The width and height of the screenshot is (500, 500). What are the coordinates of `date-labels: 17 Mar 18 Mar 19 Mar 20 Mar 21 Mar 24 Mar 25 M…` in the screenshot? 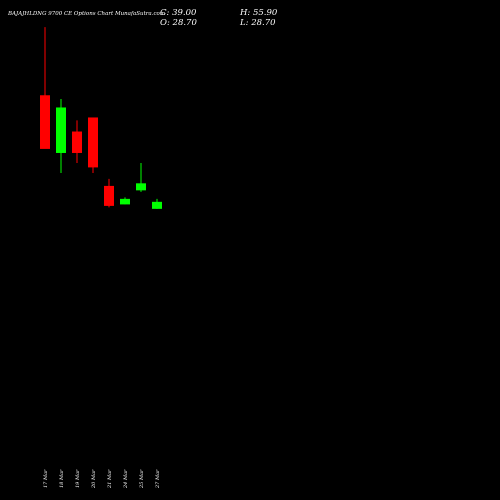 It's located at (102, 479).